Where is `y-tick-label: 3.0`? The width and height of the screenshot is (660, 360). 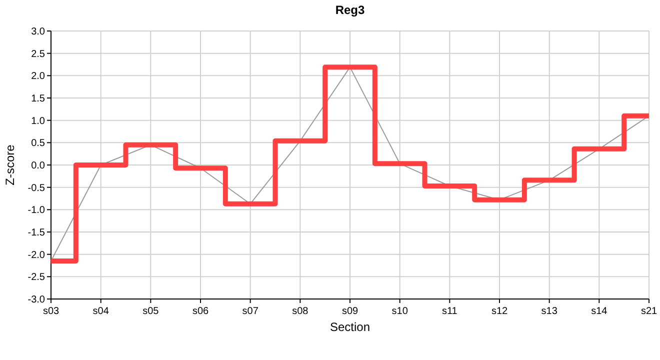 y-tick-label: 3.0 is located at coordinates (38, 32).